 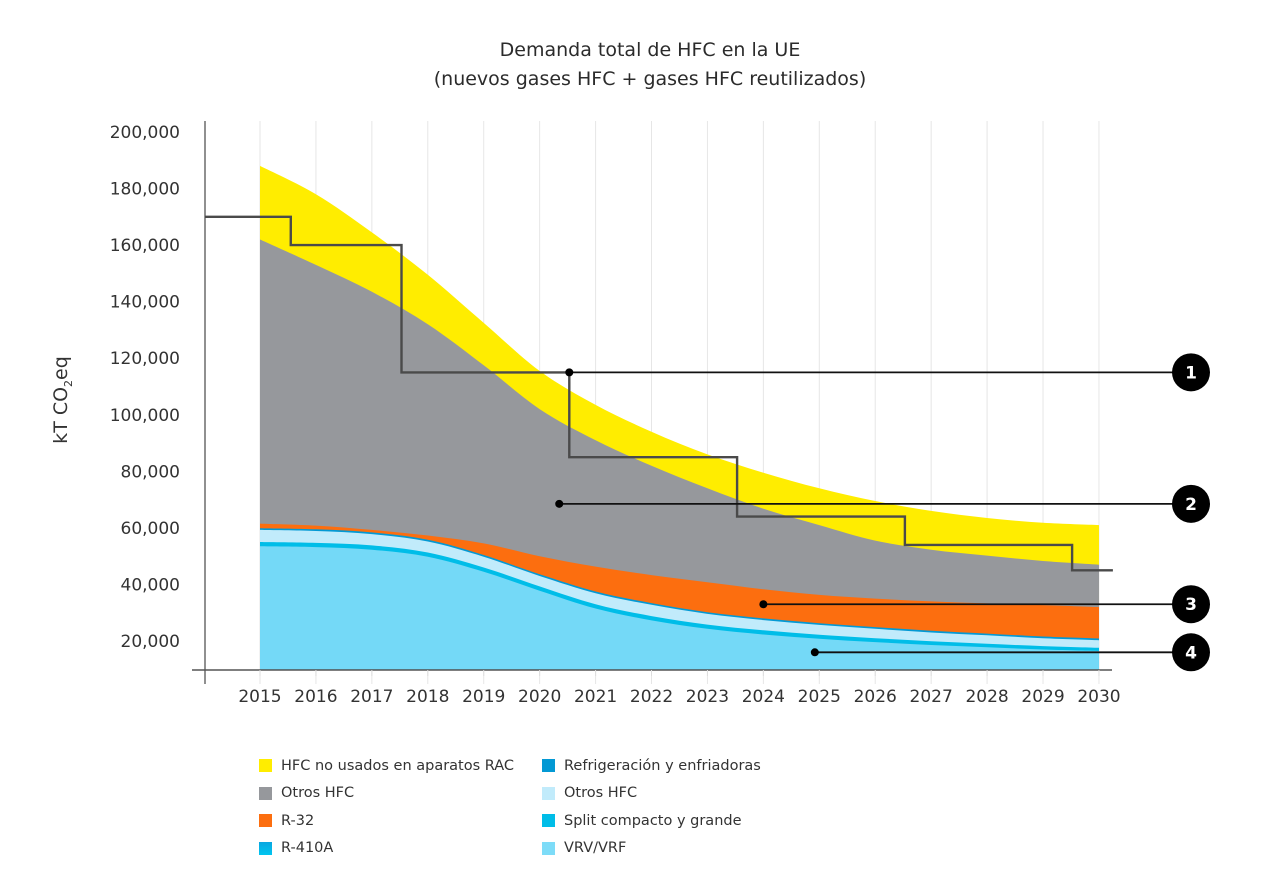 What do you see at coordinates (145, 359) in the screenshot?
I see `y-tick-label: 120,000` at bounding box center [145, 359].